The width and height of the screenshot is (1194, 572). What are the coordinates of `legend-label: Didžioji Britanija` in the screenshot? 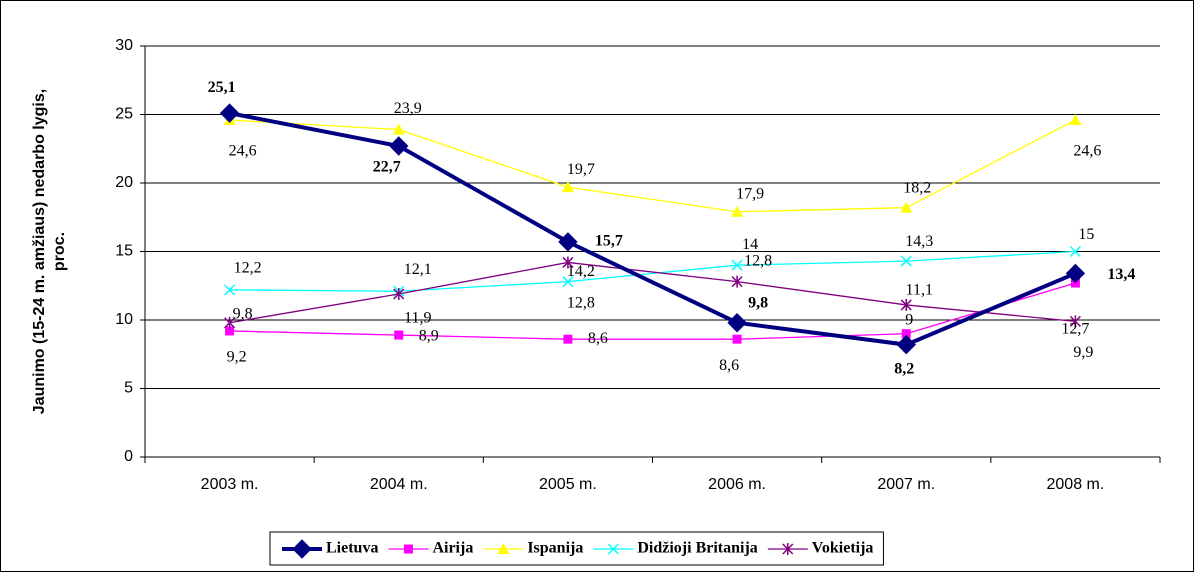 It's located at (697, 548).